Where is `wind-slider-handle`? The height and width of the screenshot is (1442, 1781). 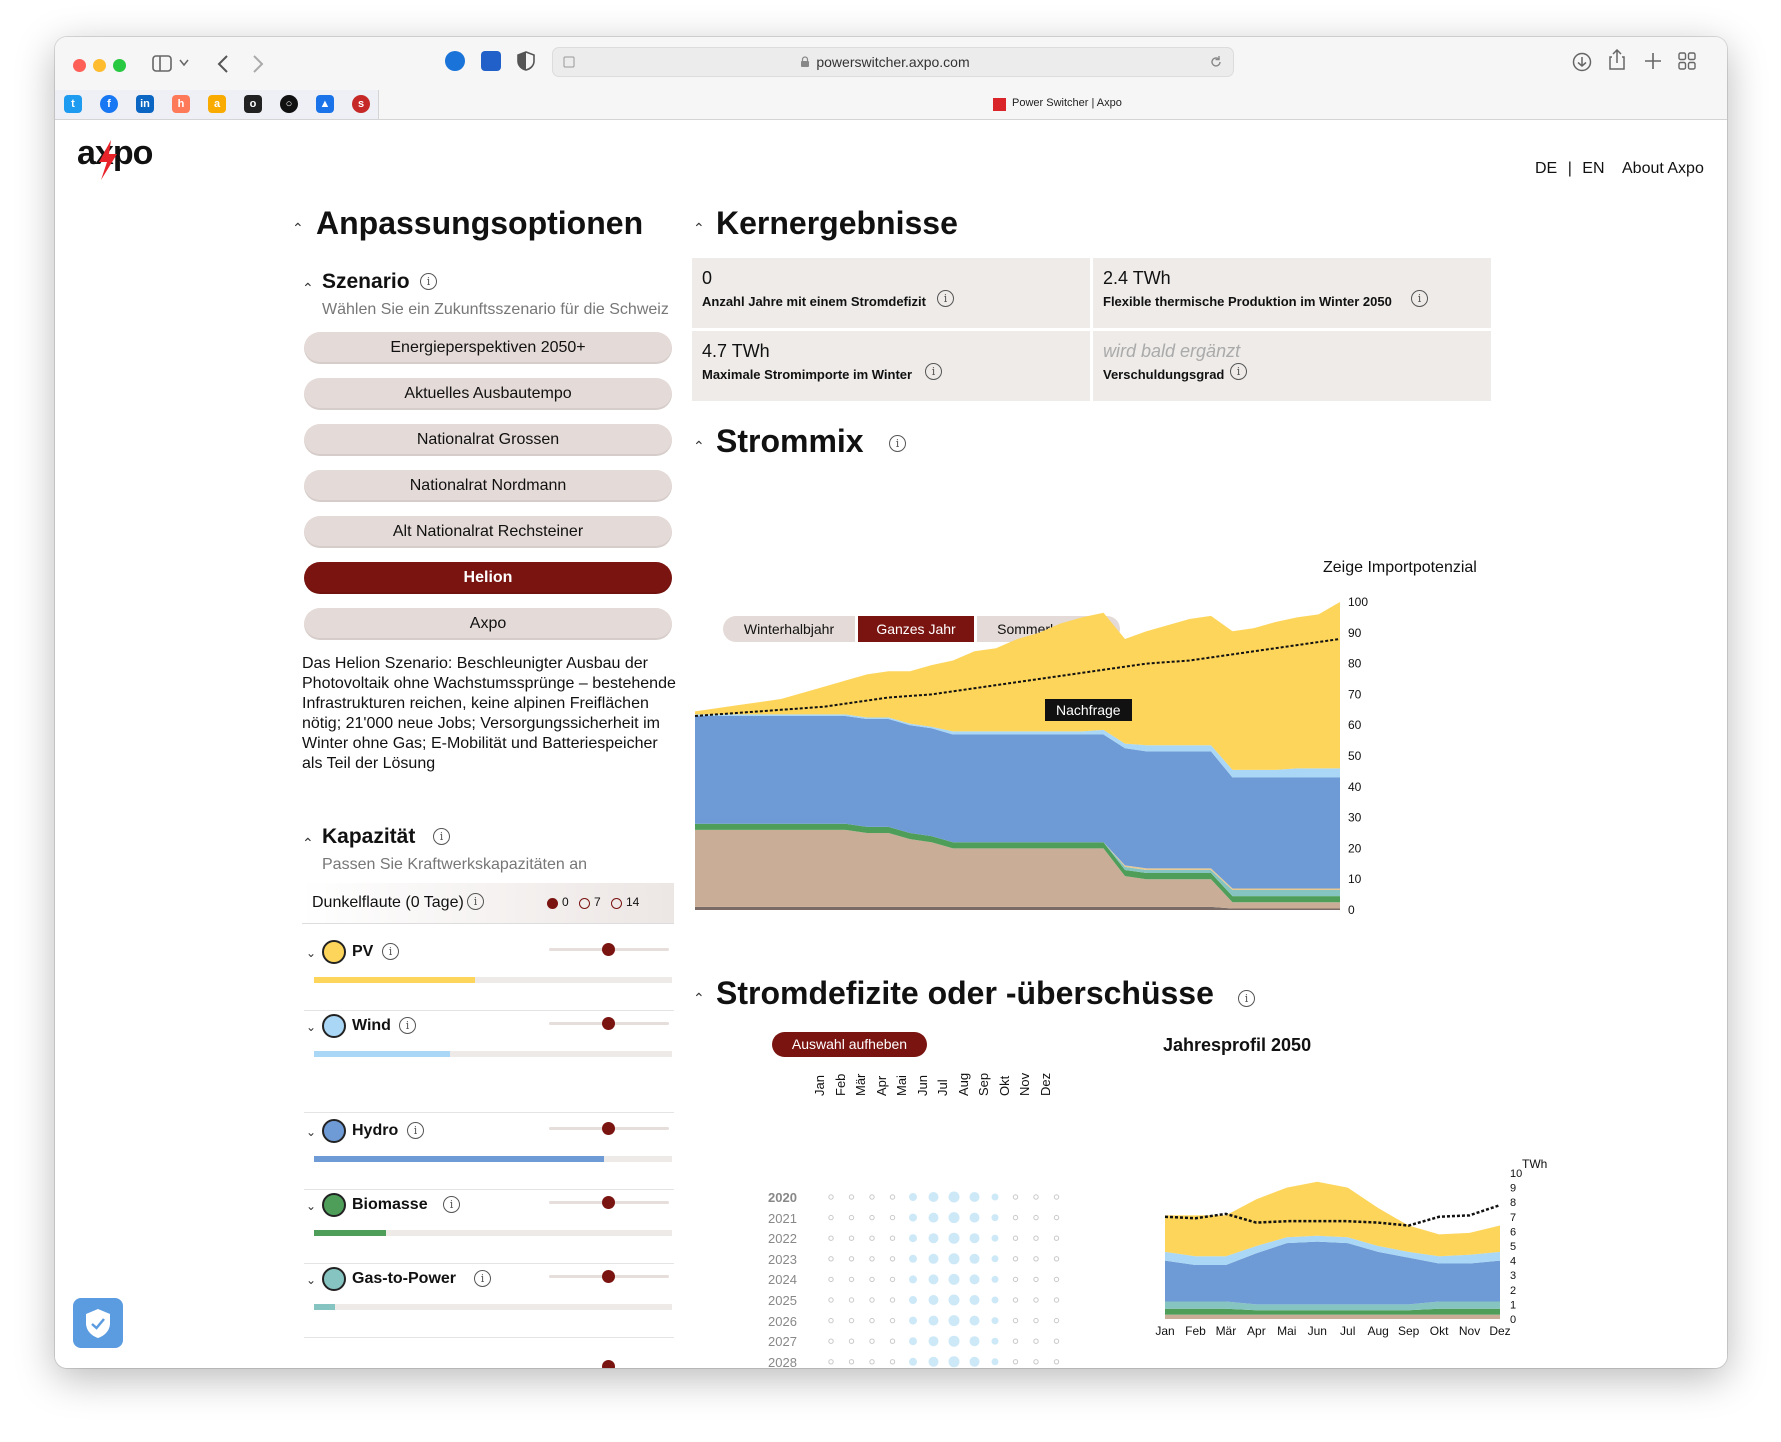 wind-slider-handle is located at coordinates (608, 1023).